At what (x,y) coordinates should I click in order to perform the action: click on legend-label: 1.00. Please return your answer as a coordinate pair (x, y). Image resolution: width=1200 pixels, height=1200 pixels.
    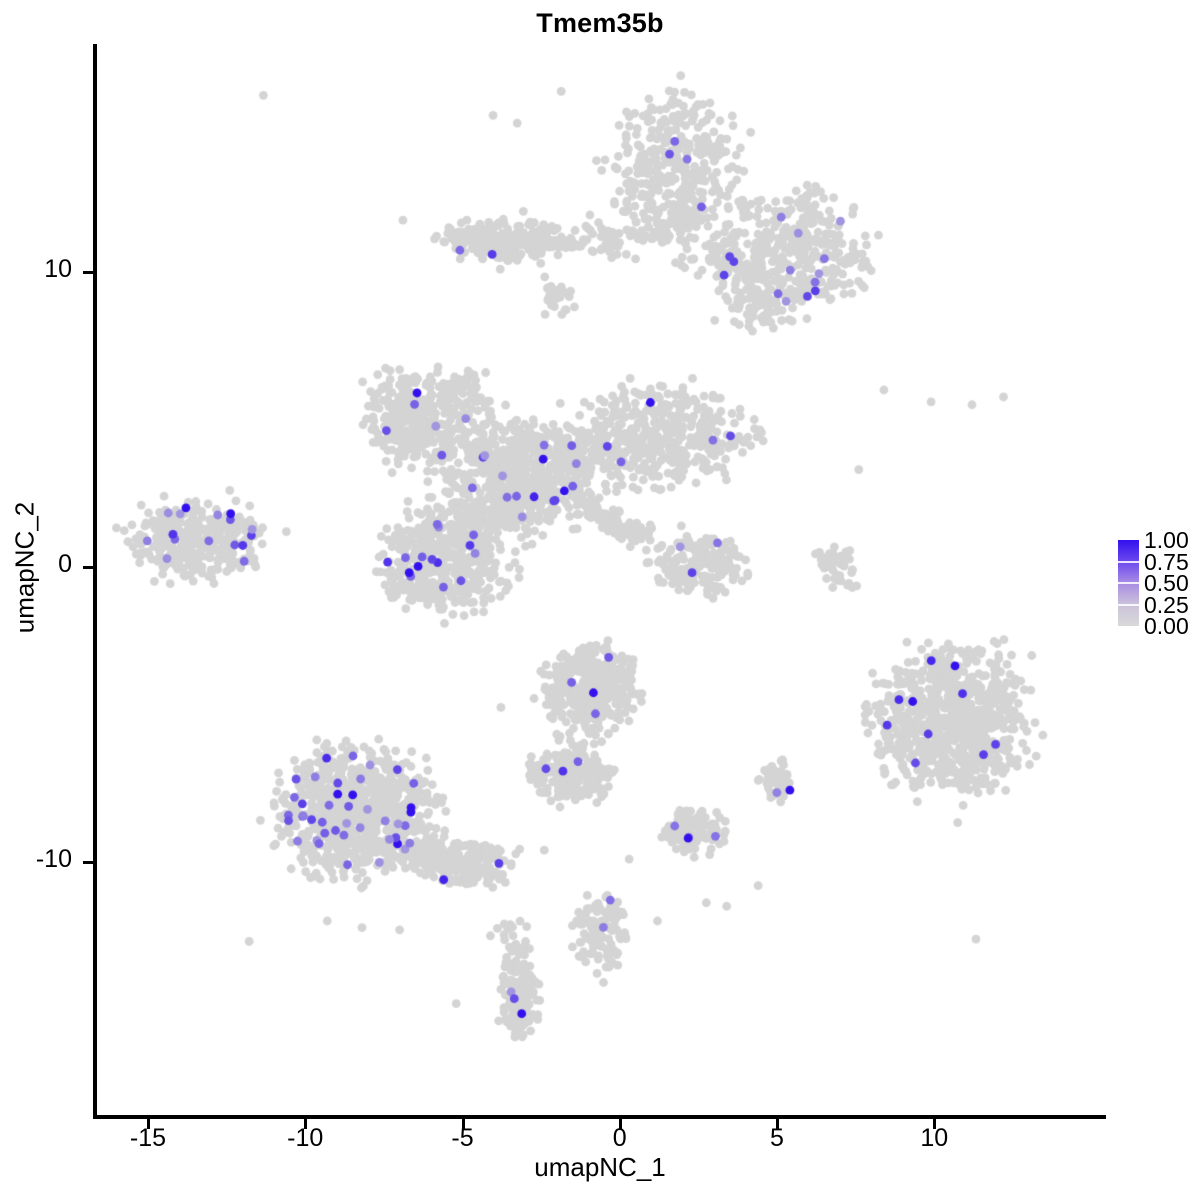
    Looking at the image, I should click on (1166, 540).